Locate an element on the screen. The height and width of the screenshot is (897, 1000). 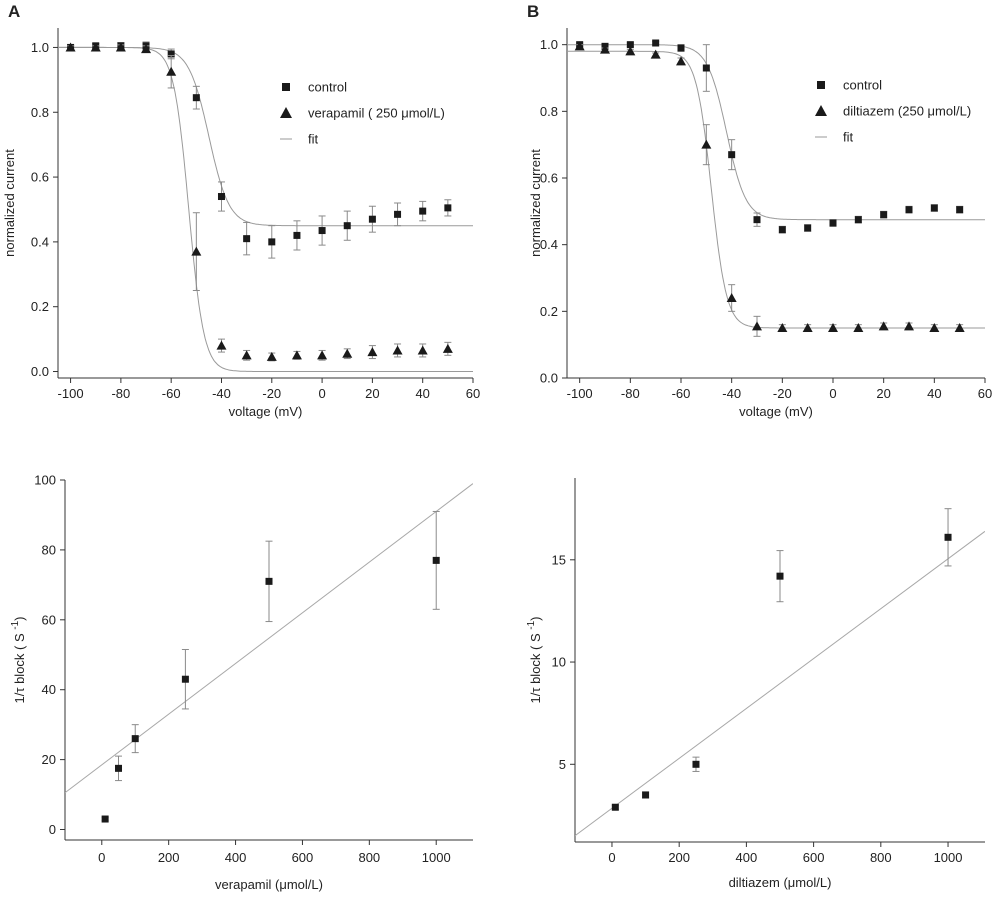
x-tick-label: 1000 is located at coordinates (436, 857).